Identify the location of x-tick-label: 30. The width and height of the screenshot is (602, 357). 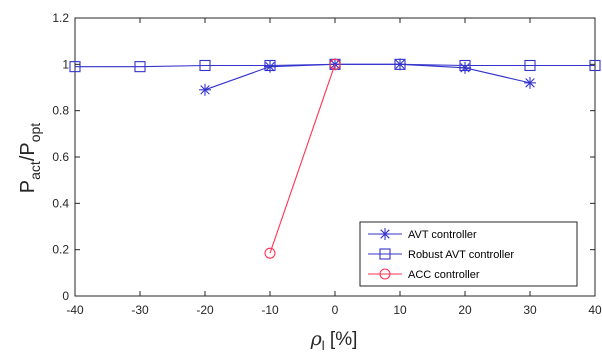
(530, 310).